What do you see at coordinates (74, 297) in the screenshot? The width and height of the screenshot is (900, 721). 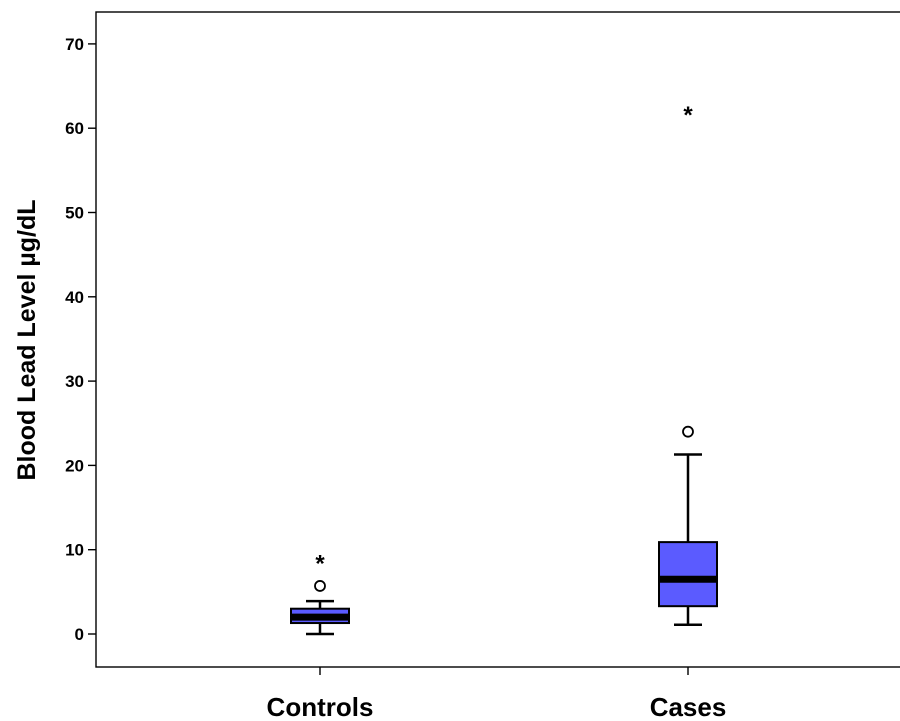 I see `y-tick-label: 40` at bounding box center [74, 297].